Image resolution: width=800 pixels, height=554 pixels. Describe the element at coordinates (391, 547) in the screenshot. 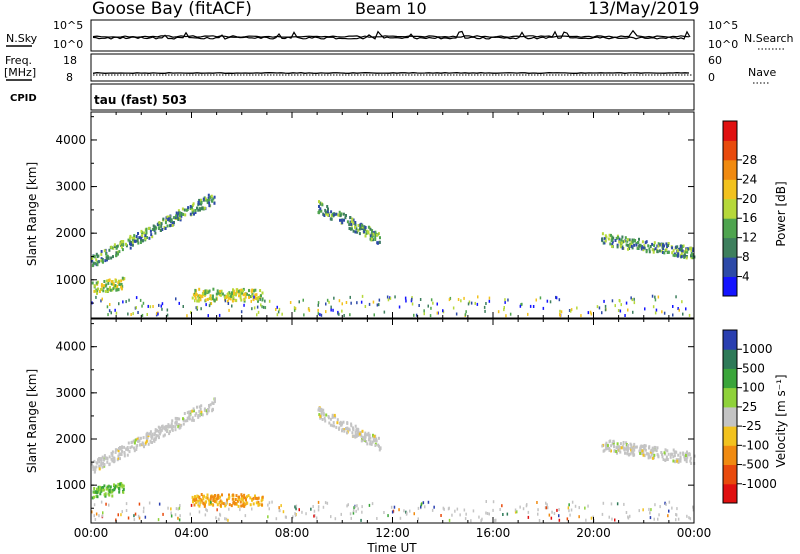

I see `time-axis-label: Time UT` at that location.